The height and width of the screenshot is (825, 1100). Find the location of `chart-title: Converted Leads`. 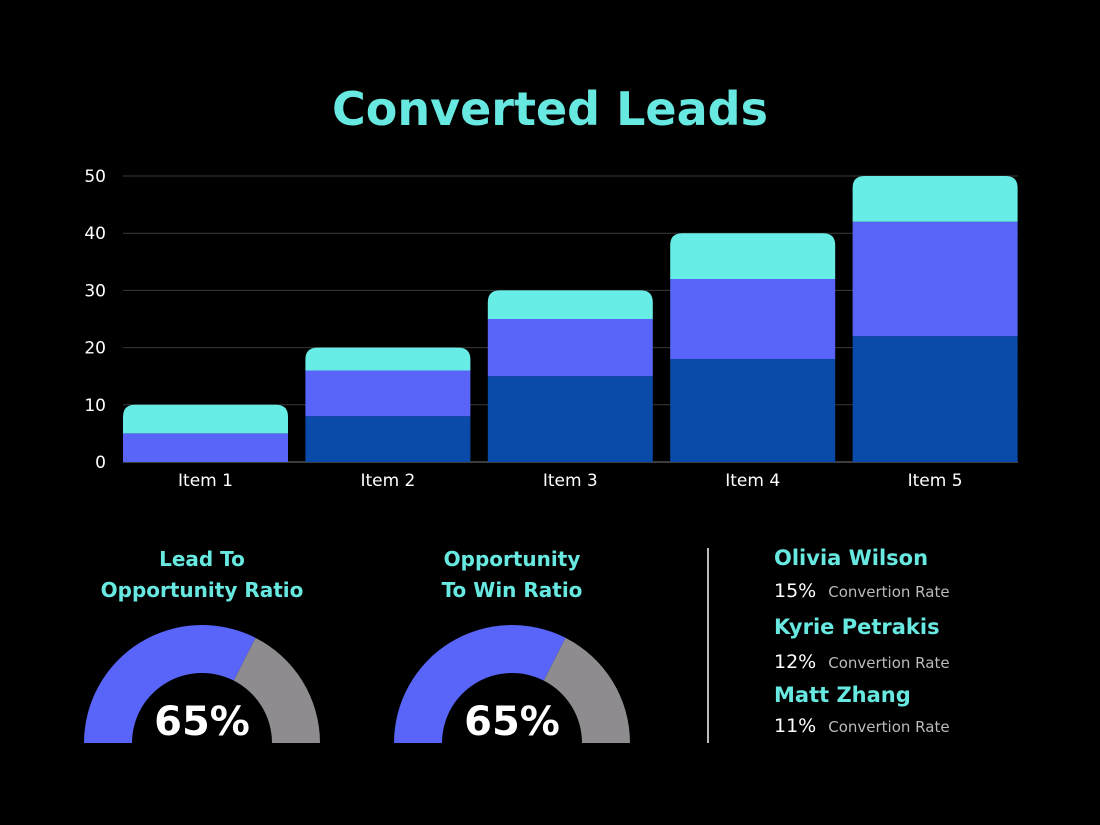

chart-title: Converted Leads is located at coordinates (550, 109).